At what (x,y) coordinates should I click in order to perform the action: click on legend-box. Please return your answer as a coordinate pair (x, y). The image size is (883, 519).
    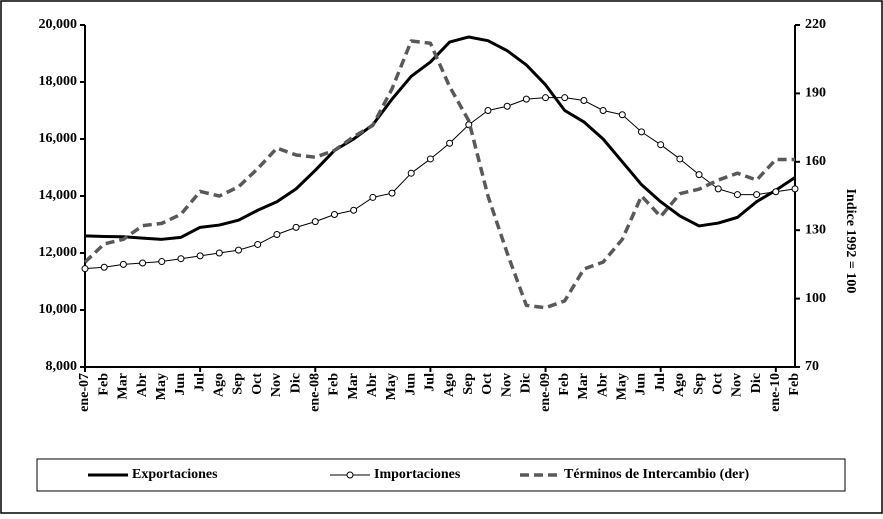
    Looking at the image, I should click on (441, 475).